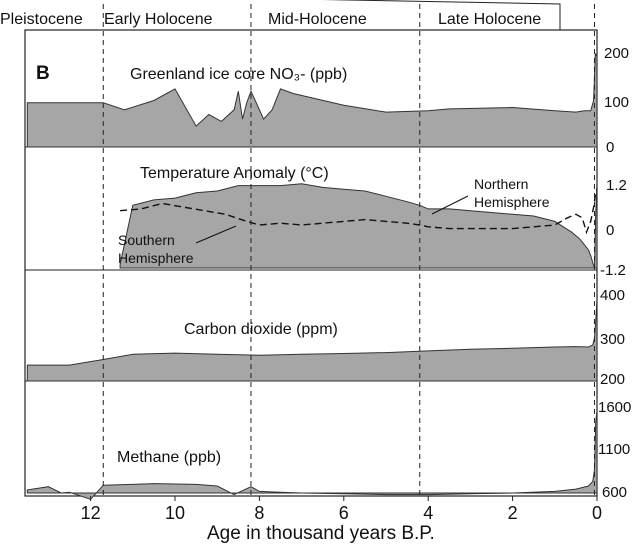 The image size is (640, 548). I want to click on y-tick-label: 600, so click(614, 492).